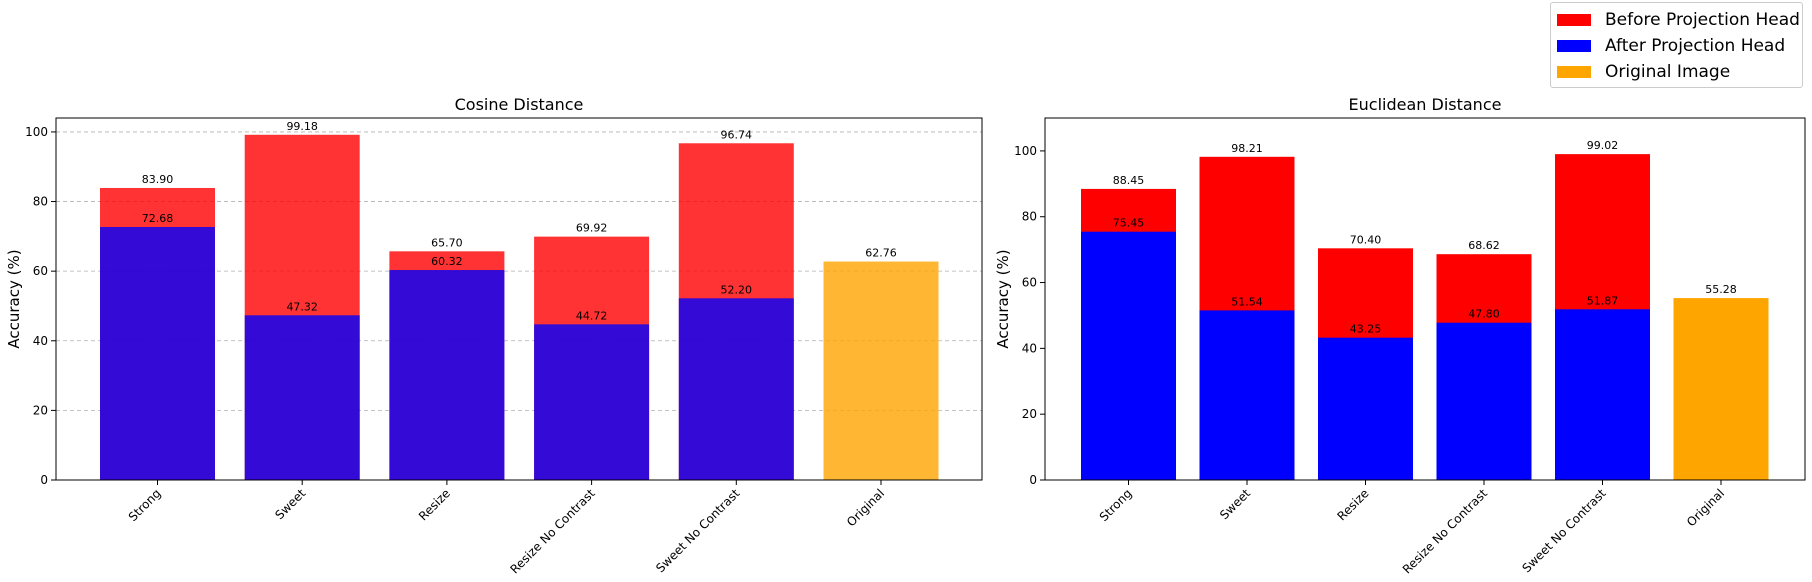 The width and height of the screenshot is (1812, 582). What do you see at coordinates (158, 218) in the screenshot?
I see `cosine-data-label: 72.68` at bounding box center [158, 218].